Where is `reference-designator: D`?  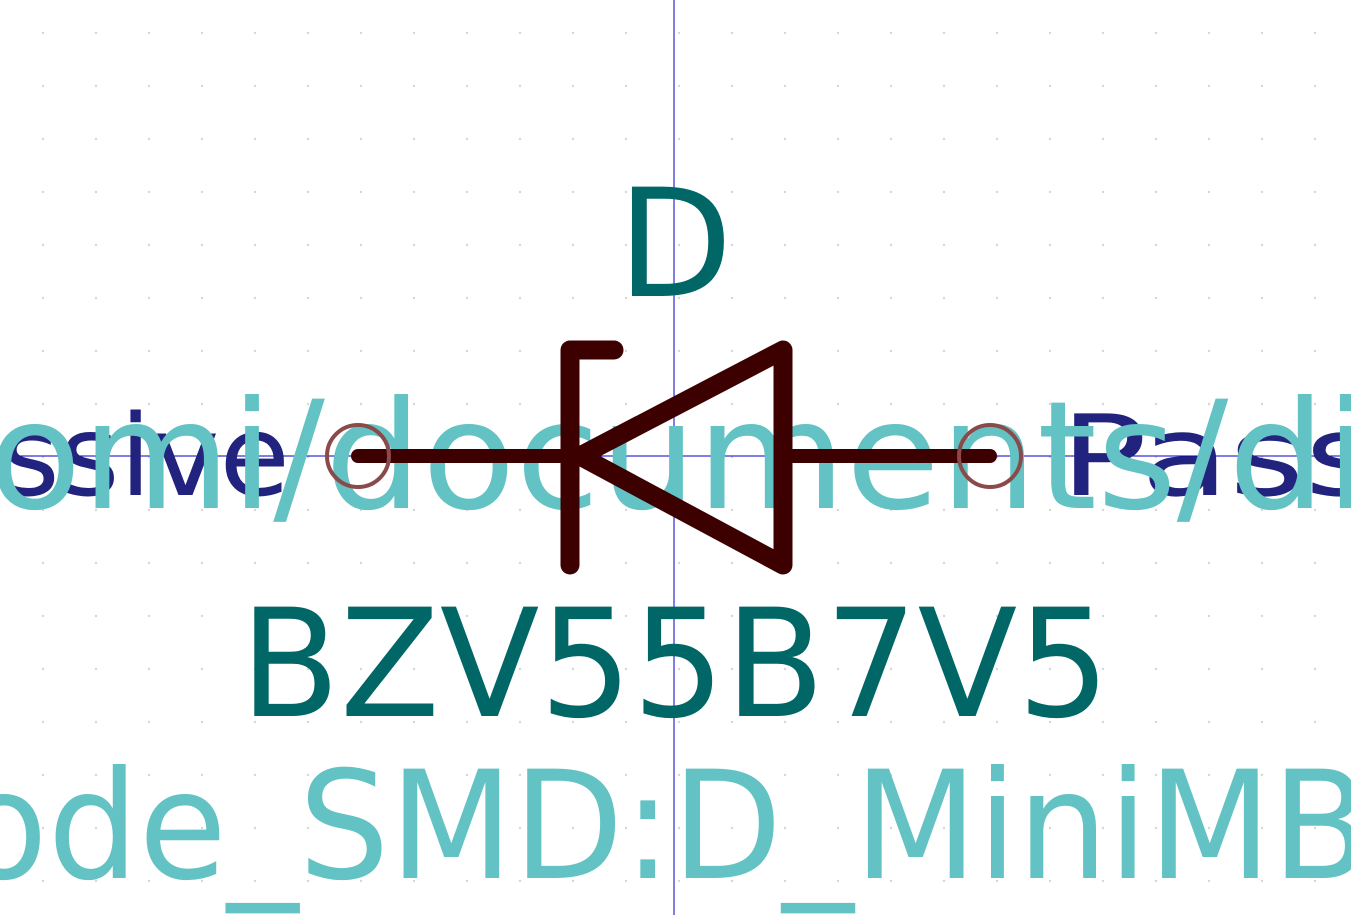 reference-designator: D is located at coordinates (675, 245).